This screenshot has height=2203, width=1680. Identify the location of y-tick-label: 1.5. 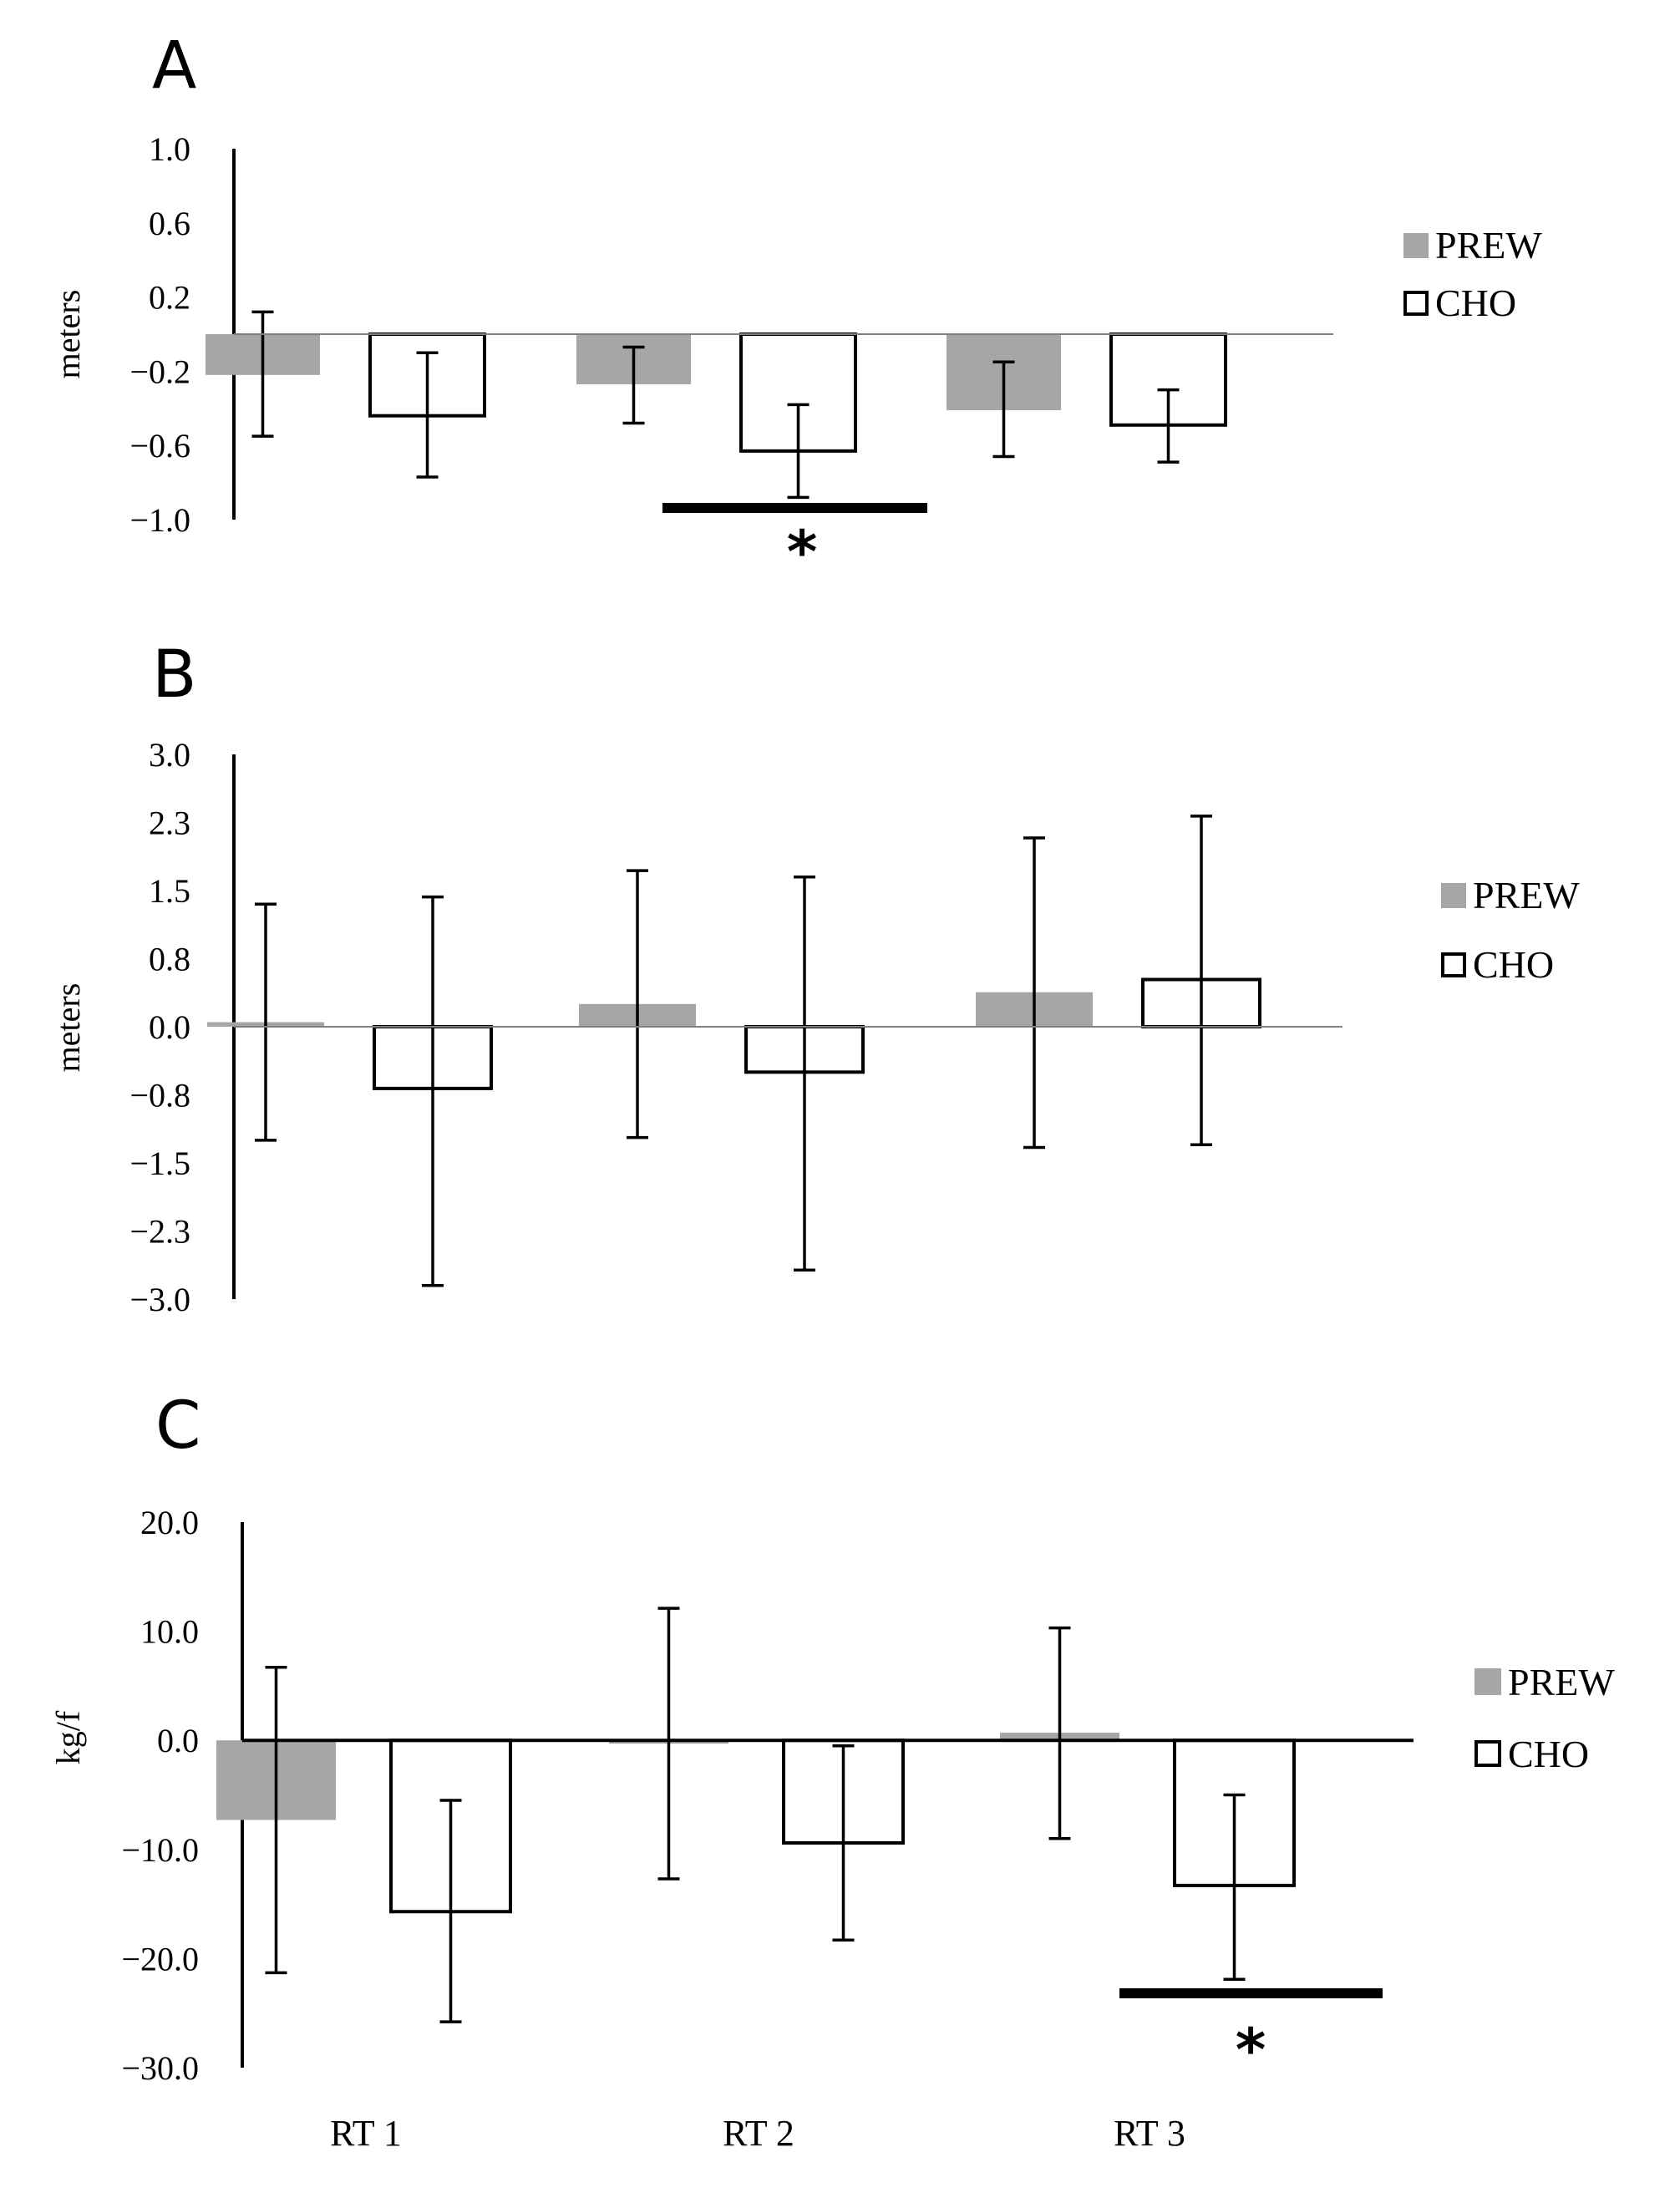
(169, 891).